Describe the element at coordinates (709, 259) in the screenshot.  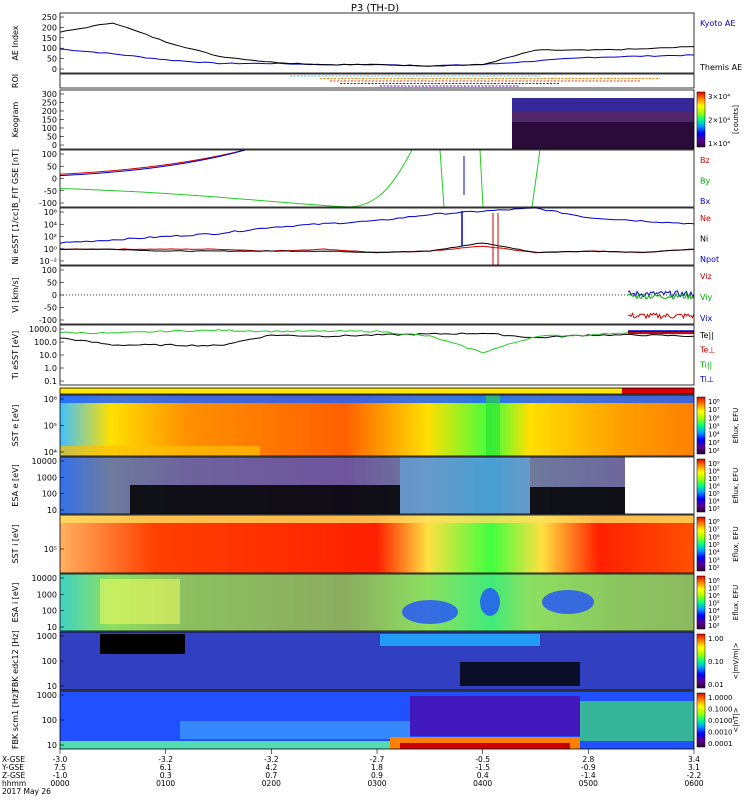
I see `ni-legend-2: Npot` at that location.